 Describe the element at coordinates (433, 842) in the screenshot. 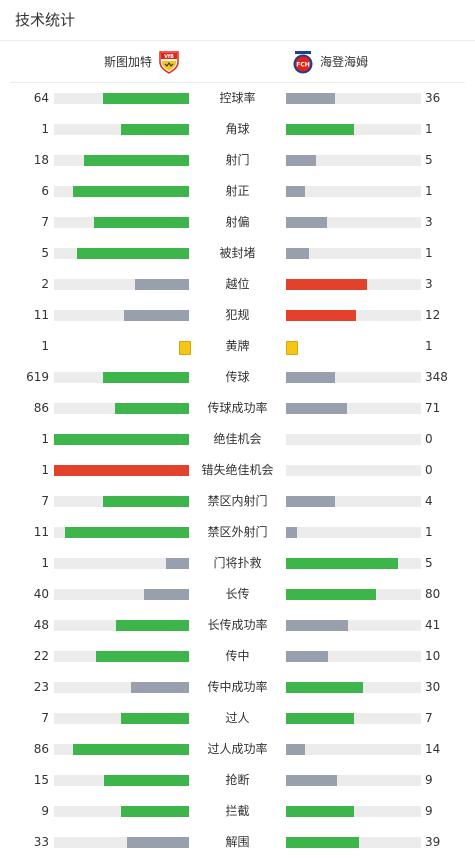

I see `away-value: 39` at that location.